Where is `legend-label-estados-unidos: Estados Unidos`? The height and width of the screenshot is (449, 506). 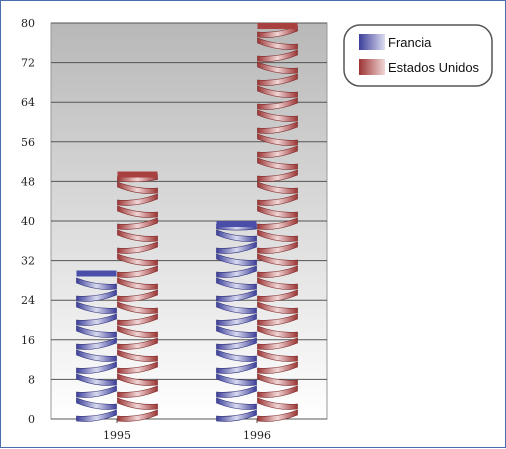
legend-label-estados-unidos: Estados Unidos is located at coordinates (434, 67).